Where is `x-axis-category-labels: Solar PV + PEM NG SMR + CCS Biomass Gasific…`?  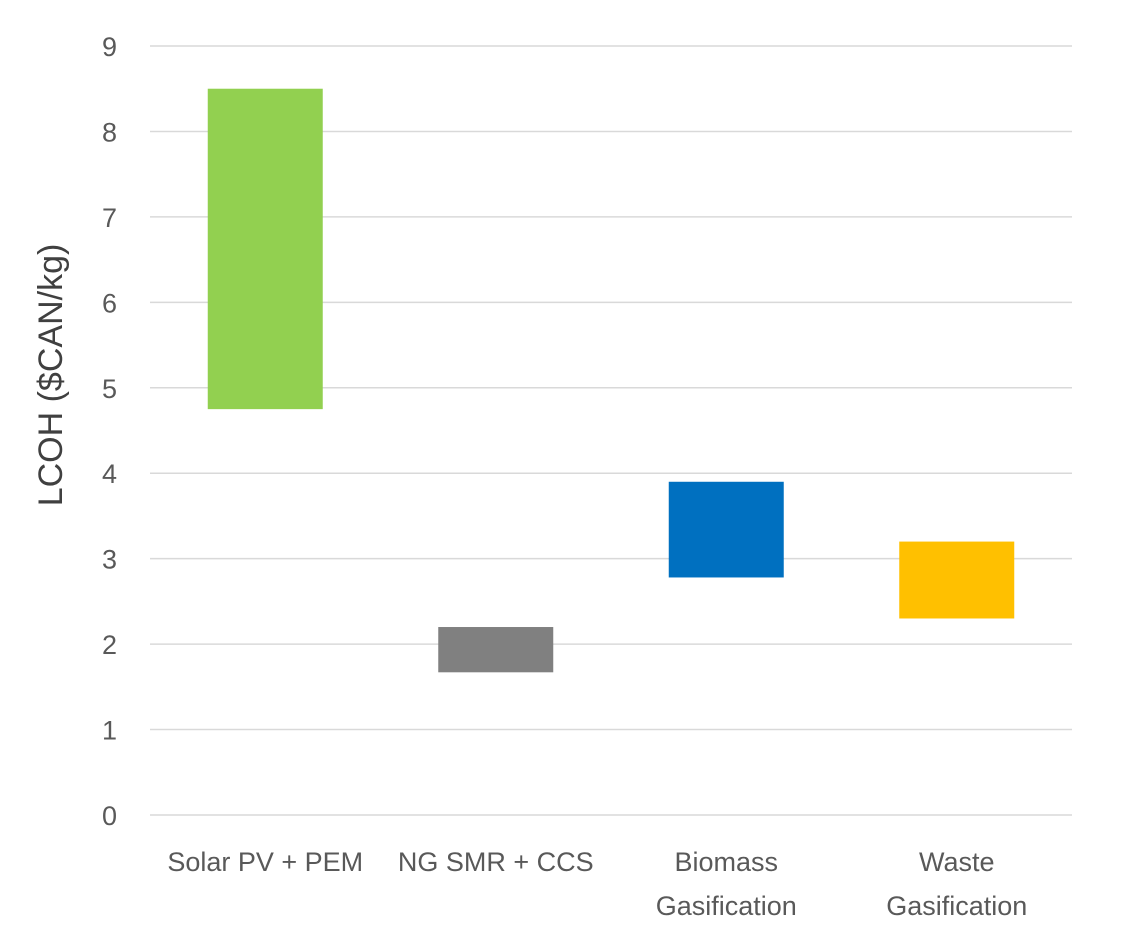
x-axis-category-labels: Solar PV + PEM NG SMR + CCS Biomass Gasific… is located at coordinates (597, 884).